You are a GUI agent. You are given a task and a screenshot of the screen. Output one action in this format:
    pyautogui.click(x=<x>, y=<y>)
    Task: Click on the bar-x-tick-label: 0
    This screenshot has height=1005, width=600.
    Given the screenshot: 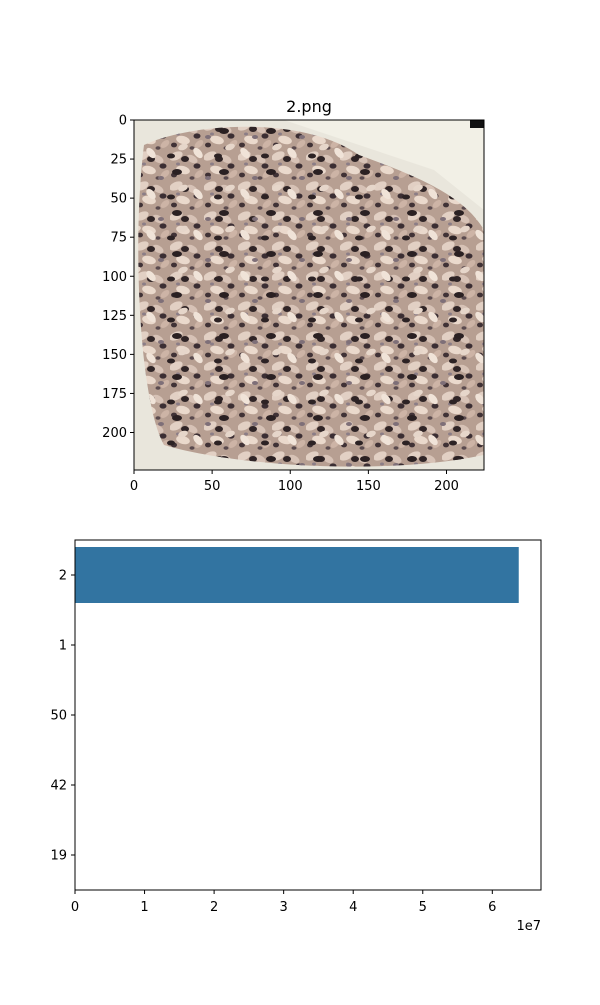 What is the action you would take?
    pyautogui.click(x=75, y=907)
    